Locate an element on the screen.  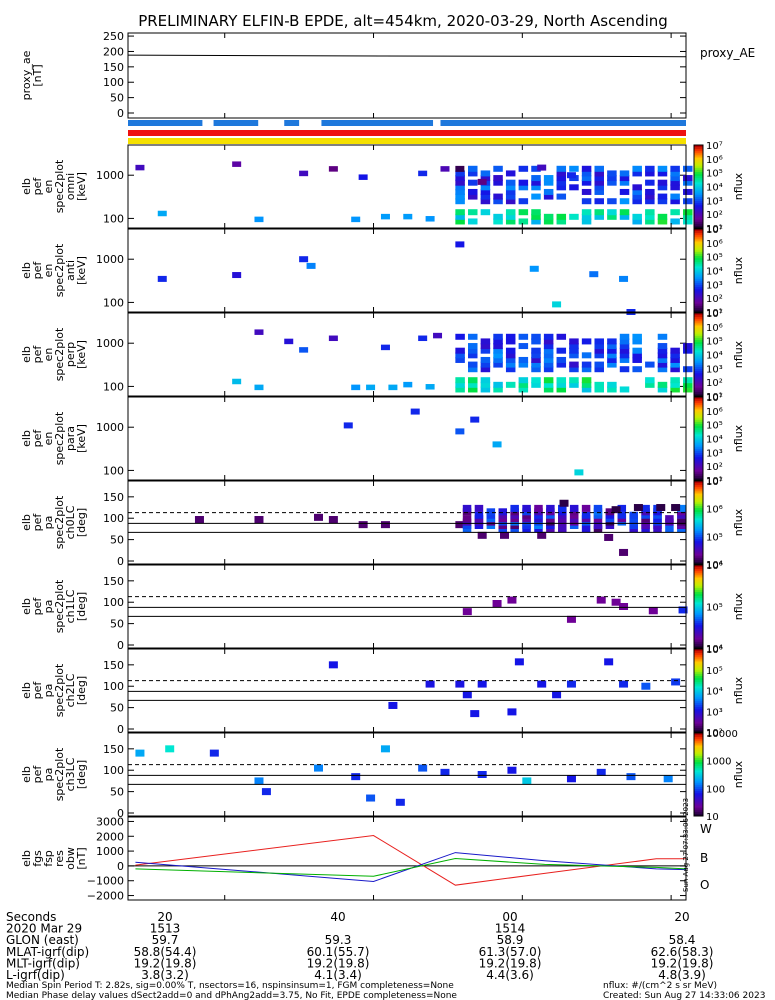
res-ytick-label: −2000 is located at coordinates (105, 896).